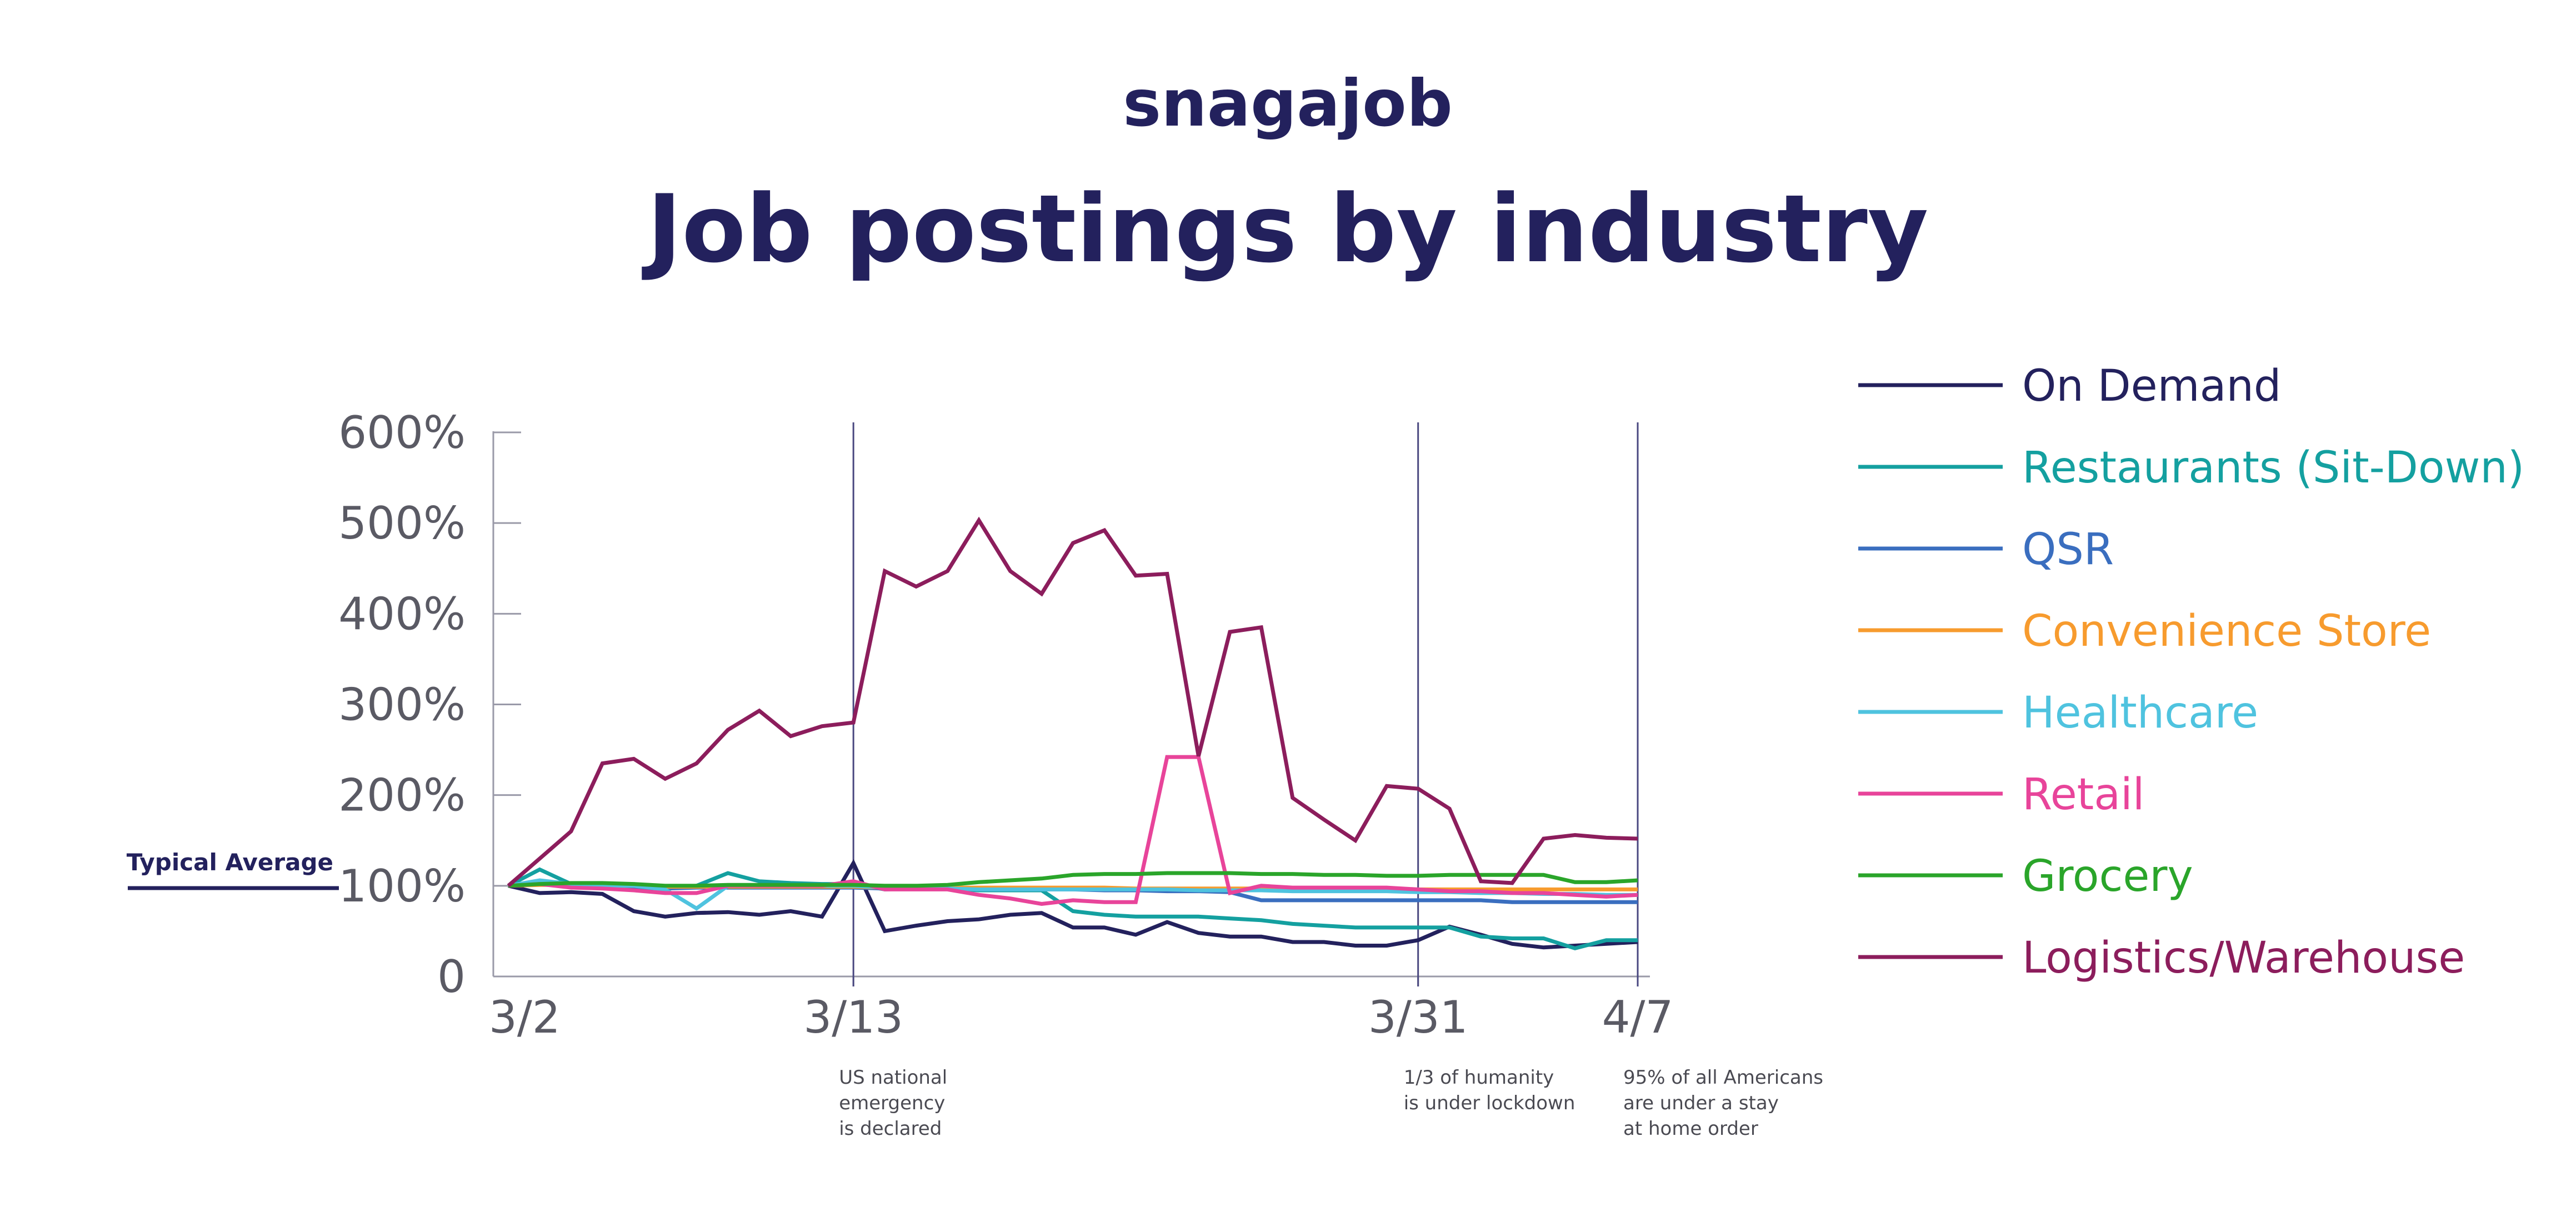  Describe the element at coordinates (1701, 1103) in the screenshot. I see `event-note-line: are under a stay` at that location.